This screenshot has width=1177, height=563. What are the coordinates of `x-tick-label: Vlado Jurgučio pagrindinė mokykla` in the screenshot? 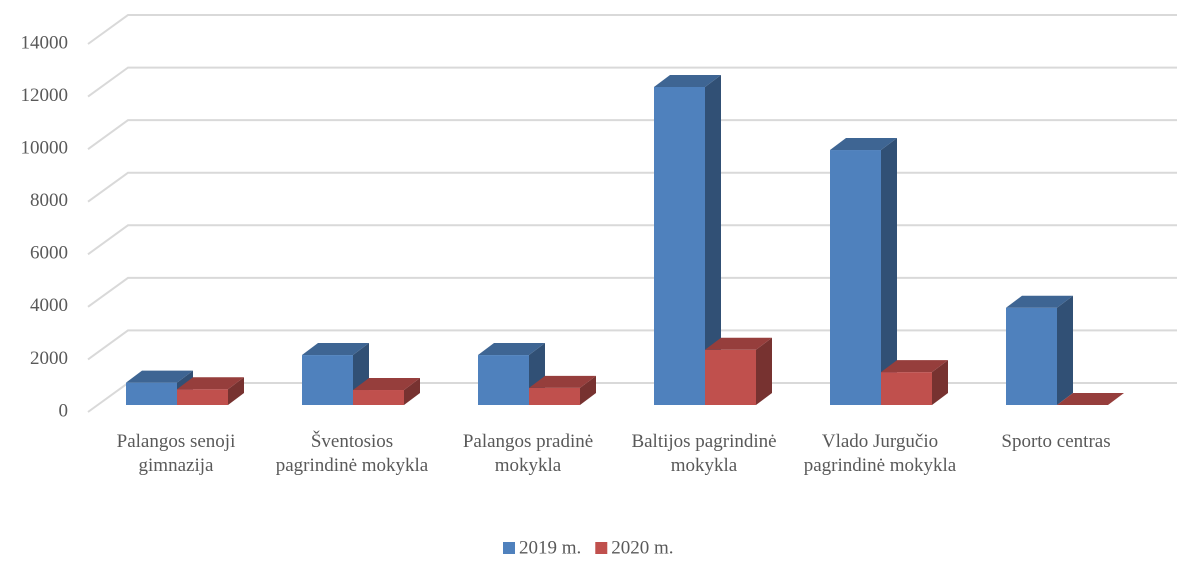 It's located at (880, 453).